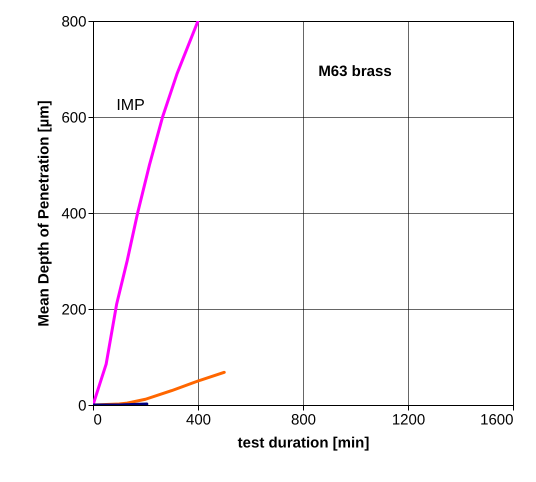  What do you see at coordinates (73, 214) in the screenshot?
I see `y-tick-label: 400` at bounding box center [73, 214].